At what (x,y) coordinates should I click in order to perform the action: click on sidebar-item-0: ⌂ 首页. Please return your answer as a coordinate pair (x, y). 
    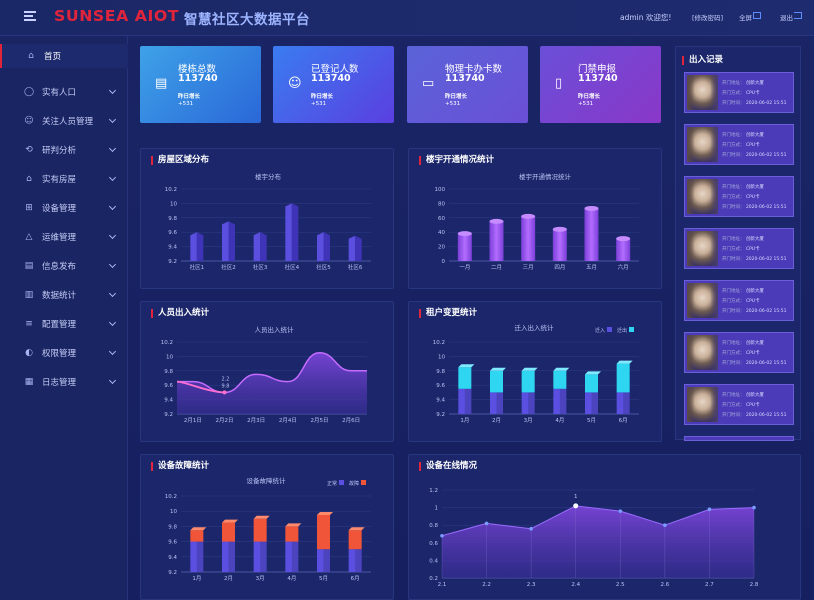
    Looking at the image, I should click on (64, 56).